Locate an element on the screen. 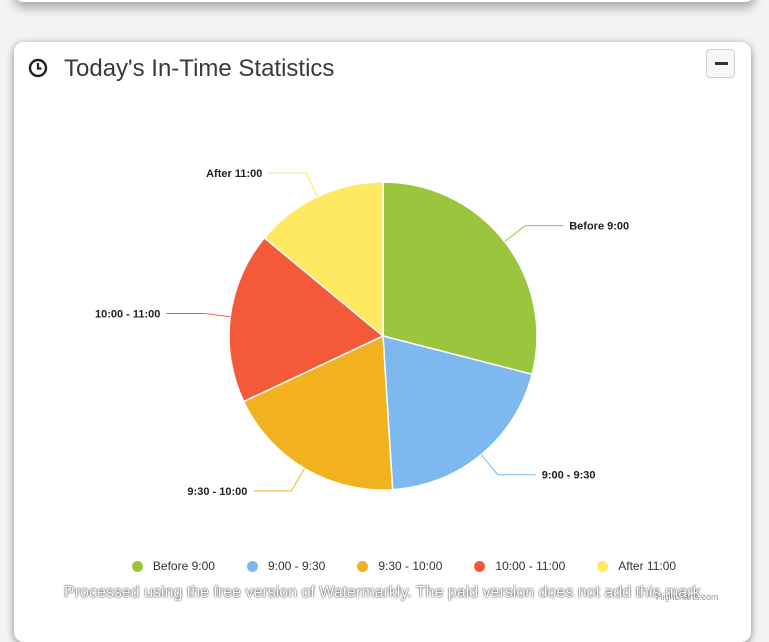 The width and height of the screenshot is (769, 642). data-label-before-9-00: Before 9:00 is located at coordinates (599, 227).